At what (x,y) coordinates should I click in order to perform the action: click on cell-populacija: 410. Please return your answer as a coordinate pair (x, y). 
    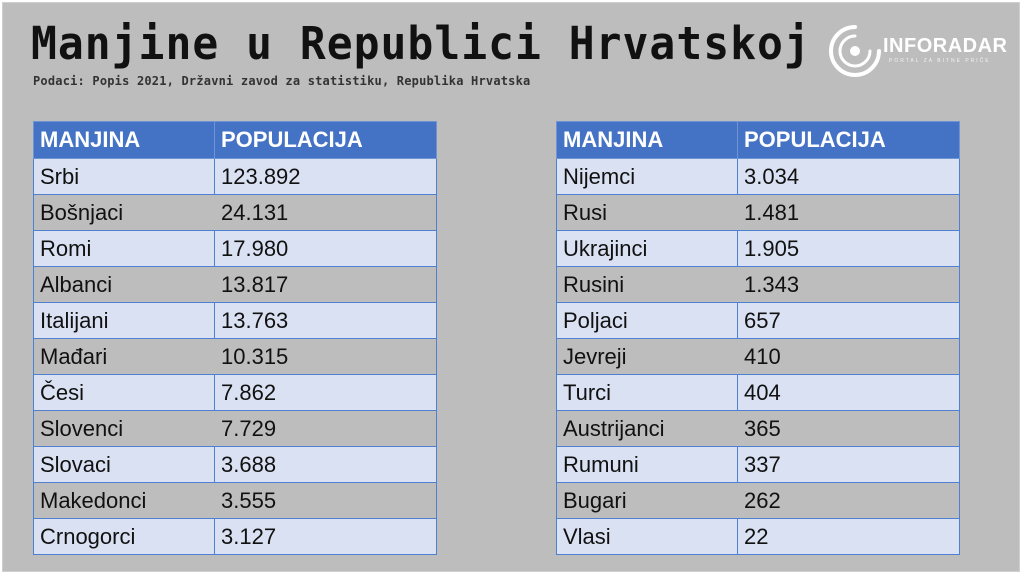
    Looking at the image, I should click on (848, 356).